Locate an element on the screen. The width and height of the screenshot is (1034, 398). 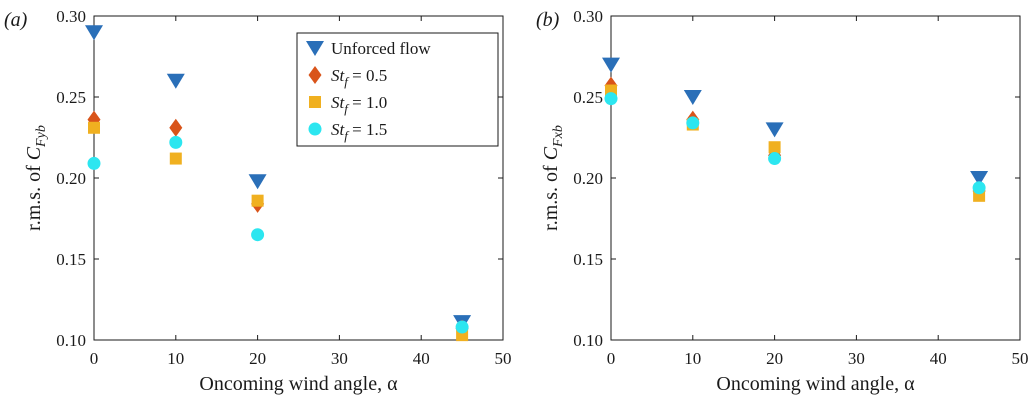
legend-label: Stf = 0.5 is located at coordinates (359, 77).